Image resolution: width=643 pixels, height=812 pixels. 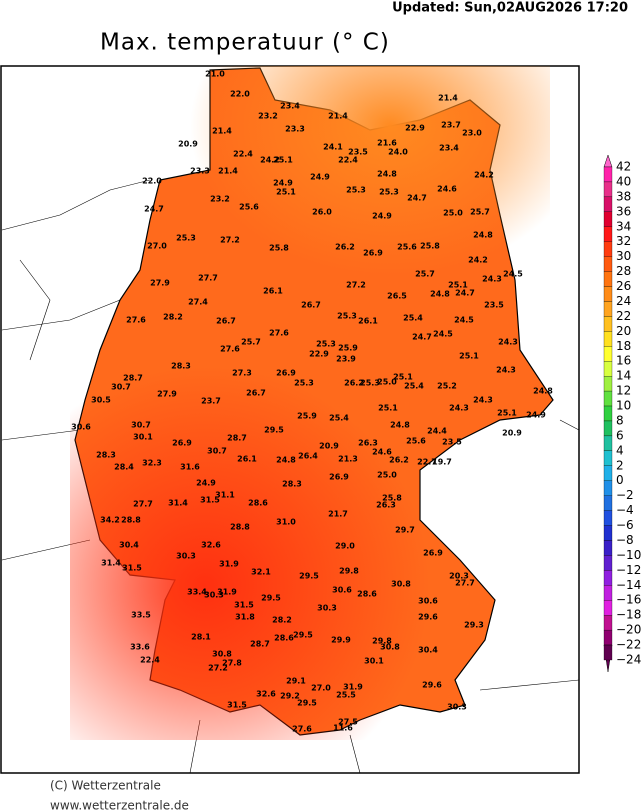 What do you see at coordinates (623, 241) in the screenshot?
I see `colorbar-label: 32` at bounding box center [623, 241].